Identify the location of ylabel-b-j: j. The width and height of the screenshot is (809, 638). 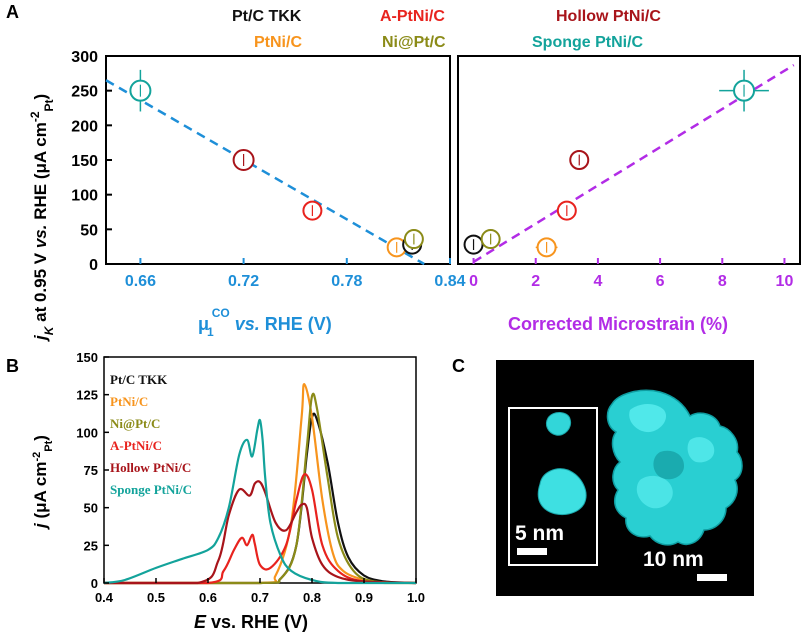
(40, 526).